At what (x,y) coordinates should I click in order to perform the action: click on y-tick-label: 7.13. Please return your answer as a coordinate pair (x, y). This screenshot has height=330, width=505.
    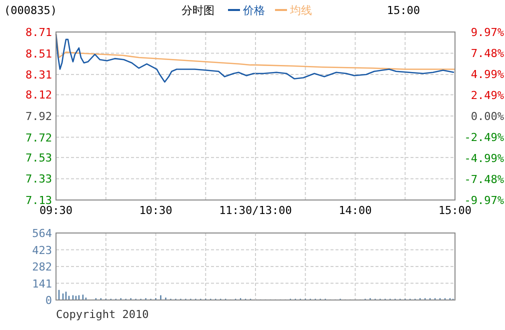
    Looking at the image, I should click on (39, 200).